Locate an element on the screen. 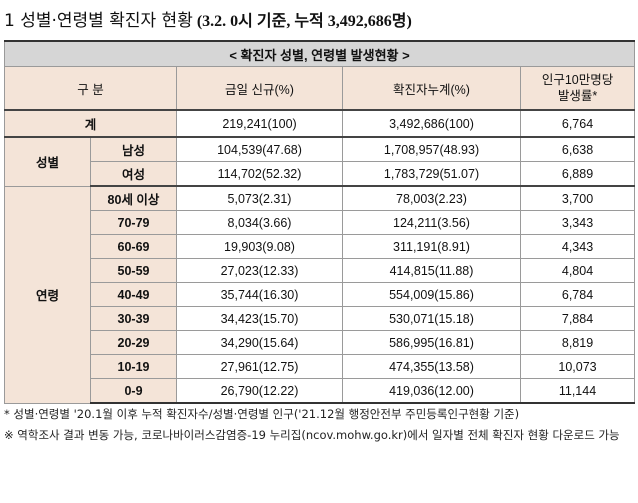 Image resolution: width=638 pixels, height=503 pixels. cell-cumulative: 1,783,729(51.07) is located at coordinates (431, 174).